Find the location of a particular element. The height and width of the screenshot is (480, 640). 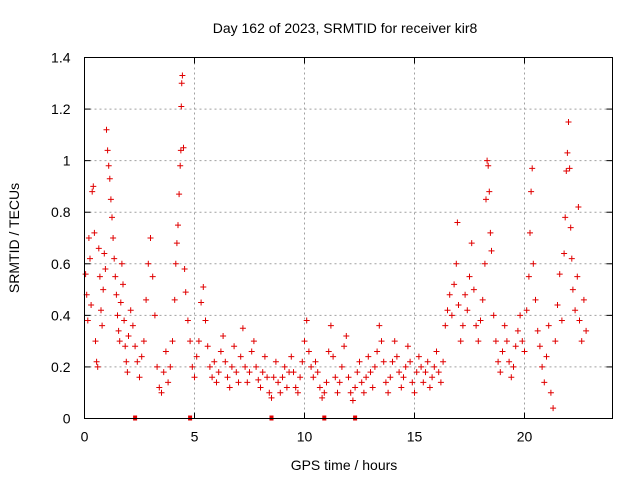

x-tick-label: 15 is located at coordinates (415, 437).